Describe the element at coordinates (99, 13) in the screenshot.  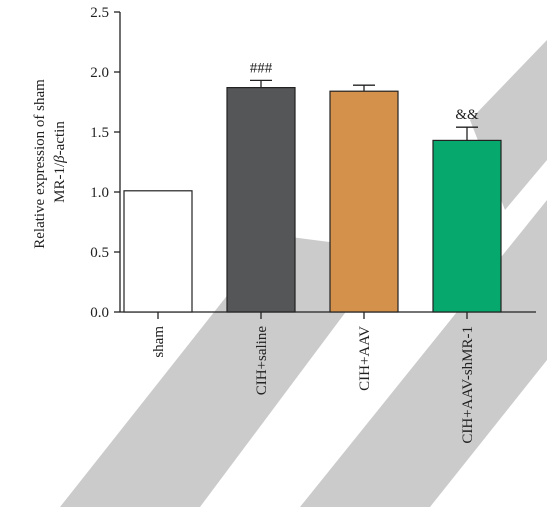
I see `y-tick-label: 2.5` at that location.